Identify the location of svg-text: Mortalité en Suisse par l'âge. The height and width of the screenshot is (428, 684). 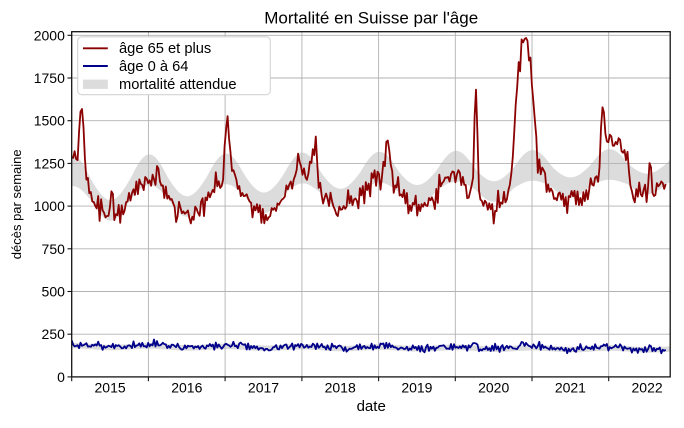
(371, 17).